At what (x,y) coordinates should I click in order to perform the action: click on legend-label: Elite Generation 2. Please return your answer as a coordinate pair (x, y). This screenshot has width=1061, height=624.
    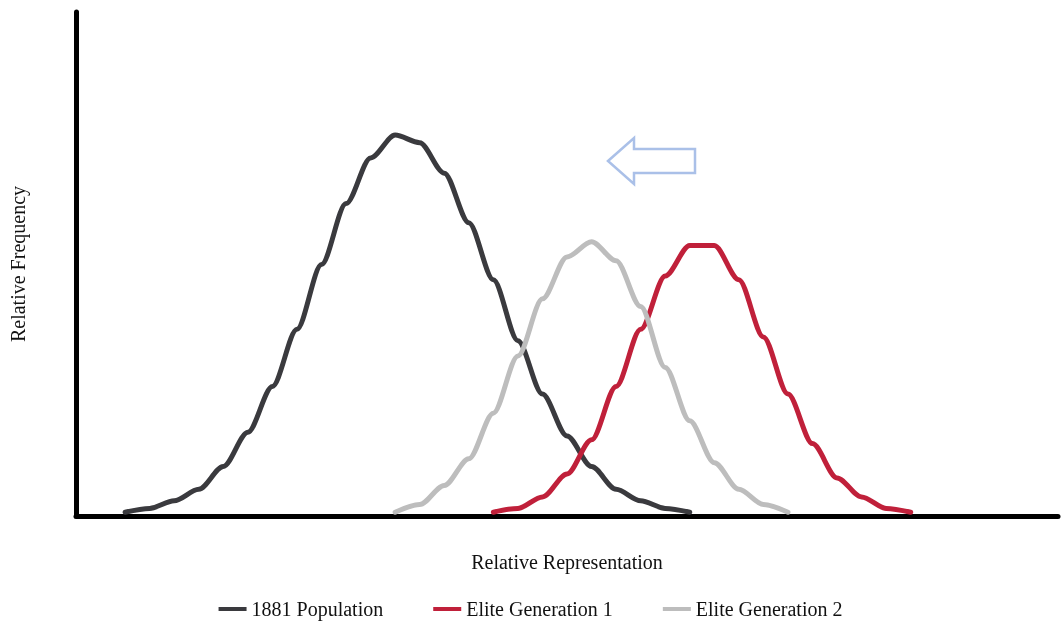
    Looking at the image, I should click on (769, 609).